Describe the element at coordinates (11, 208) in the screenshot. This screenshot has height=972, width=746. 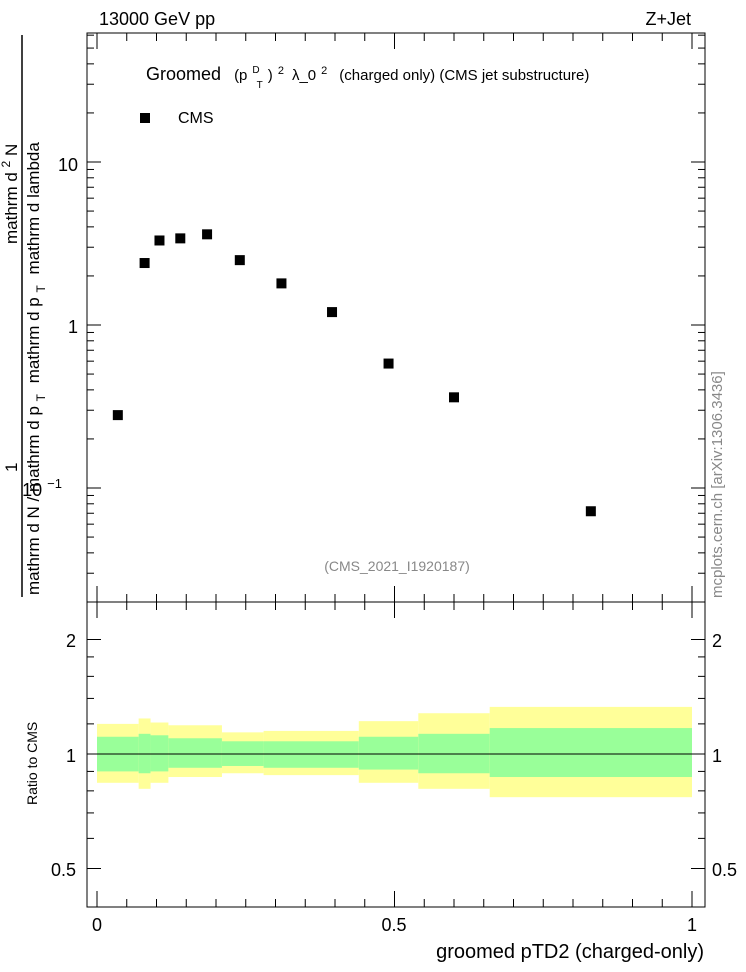
I see `y-label-den-a: mathrm d` at that location.